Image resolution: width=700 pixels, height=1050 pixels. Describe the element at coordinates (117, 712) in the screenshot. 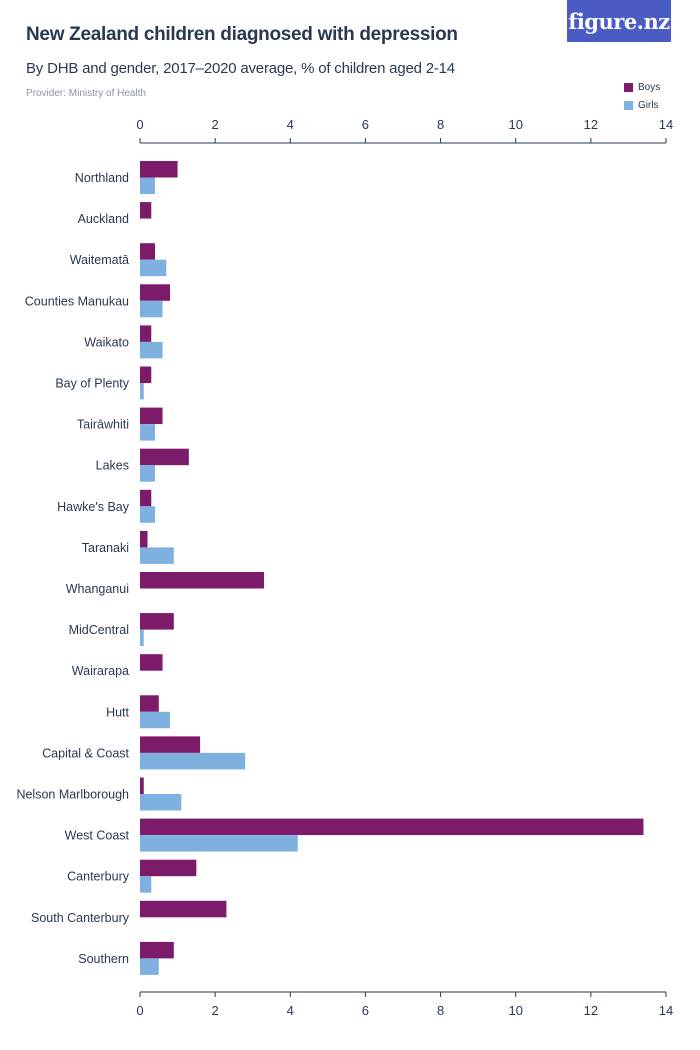

I see `category-label: Hutt` at that location.